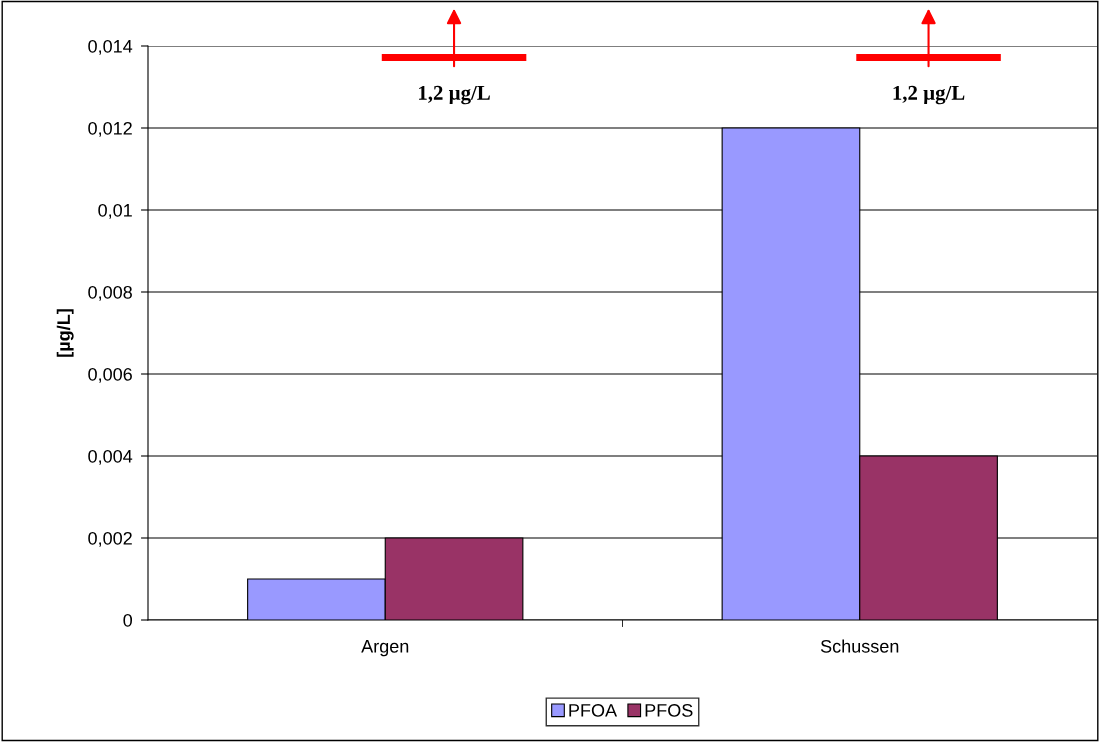  What do you see at coordinates (110, 129) in the screenshot?
I see `y-tick-label: 0,012` at bounding box center [110, 129].